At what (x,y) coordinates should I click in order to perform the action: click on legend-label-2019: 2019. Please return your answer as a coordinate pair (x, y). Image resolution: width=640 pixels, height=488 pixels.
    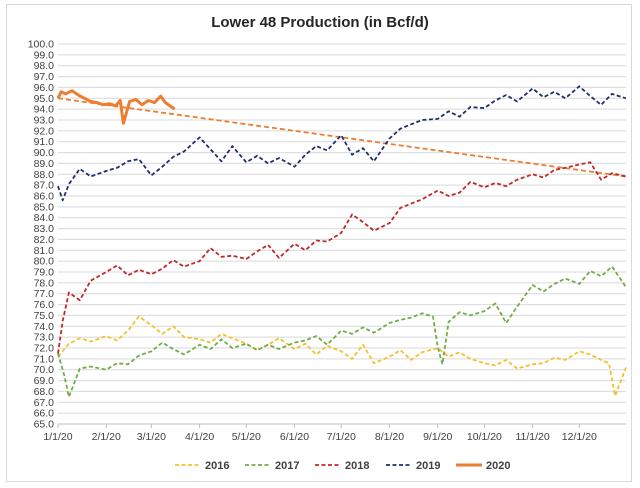
    Looking at the image, I should click on (428, 466).